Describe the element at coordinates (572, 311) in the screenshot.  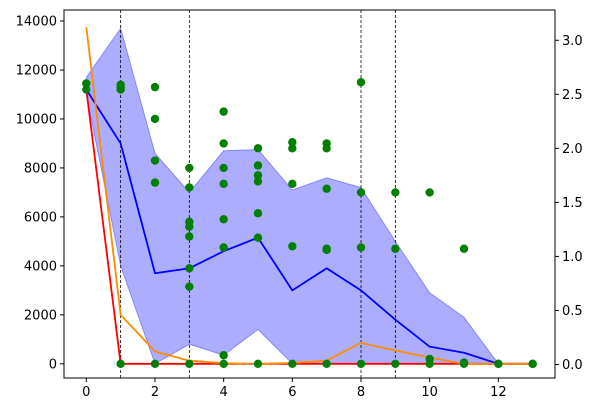
I see `y2-tick-label: 0.5` at that location.